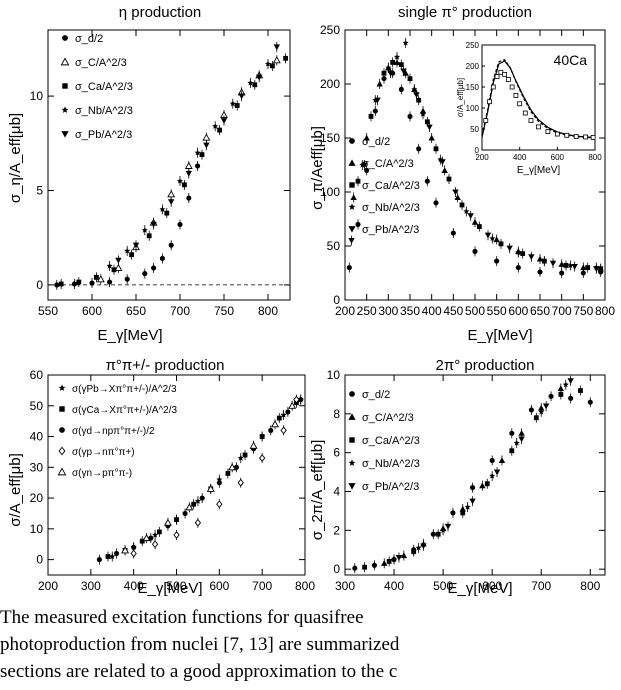  What do you see at coordinates (336, 453) in the screenshot?
I see `y-tick-label: 6` at bounding box center [336, 453].